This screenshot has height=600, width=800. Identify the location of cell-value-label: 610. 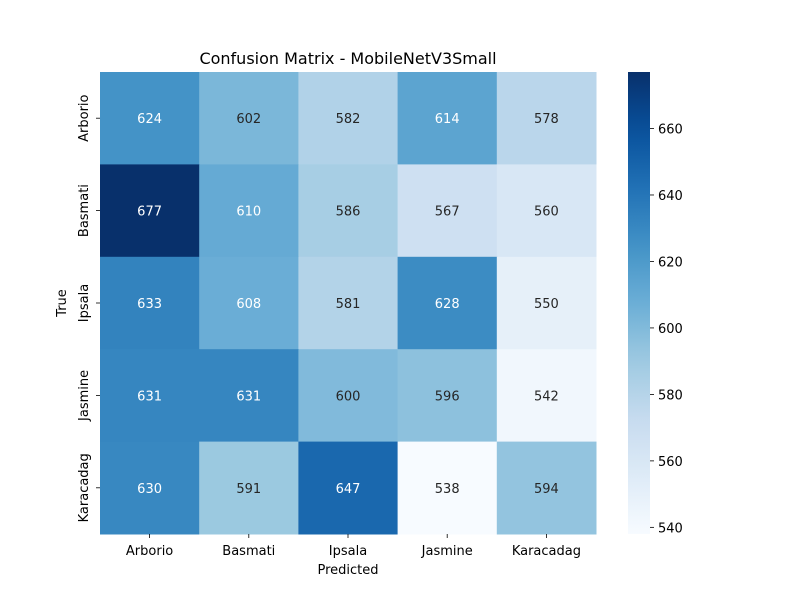
(248, 212).